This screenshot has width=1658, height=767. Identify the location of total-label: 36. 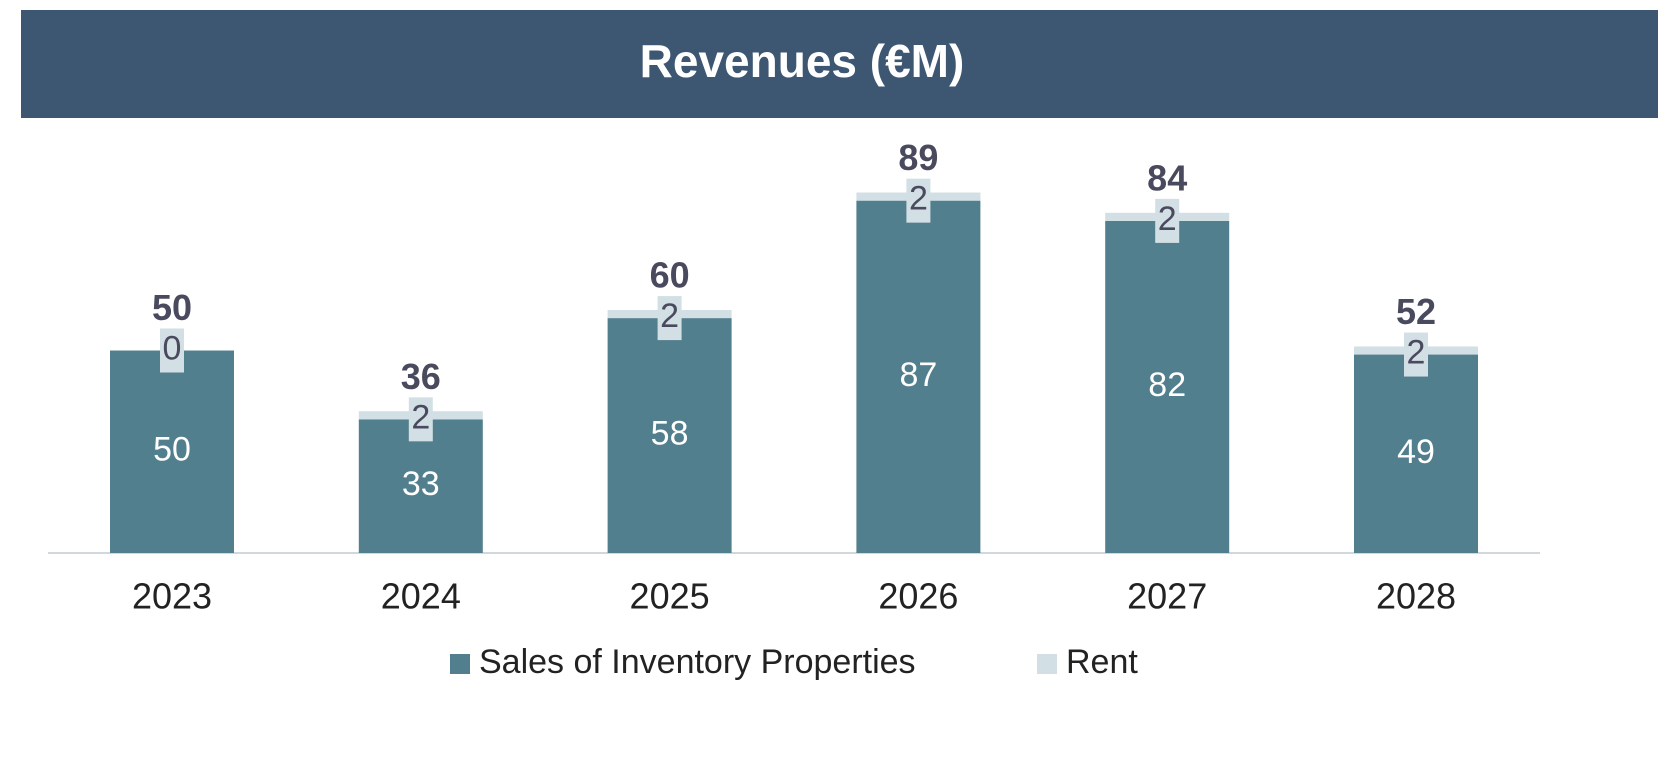
(421, 376).